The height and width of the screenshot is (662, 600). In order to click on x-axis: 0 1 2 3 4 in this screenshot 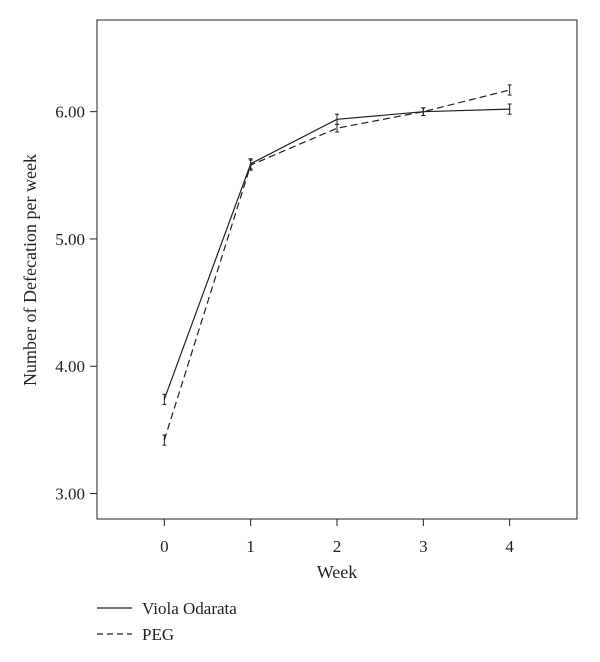, I will do `click(337, 537)`.